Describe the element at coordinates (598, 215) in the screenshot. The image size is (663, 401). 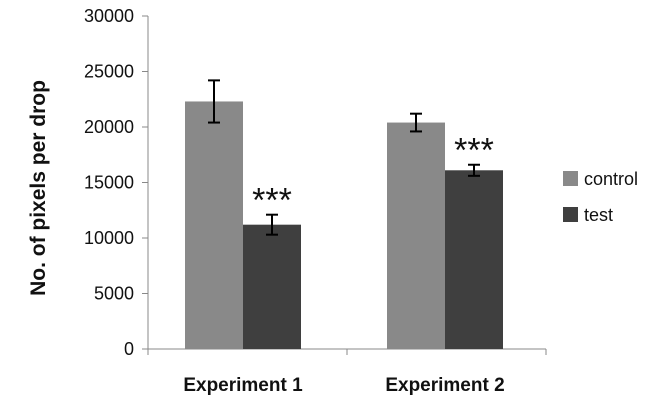
I see `legend-label-test: test` at that location.